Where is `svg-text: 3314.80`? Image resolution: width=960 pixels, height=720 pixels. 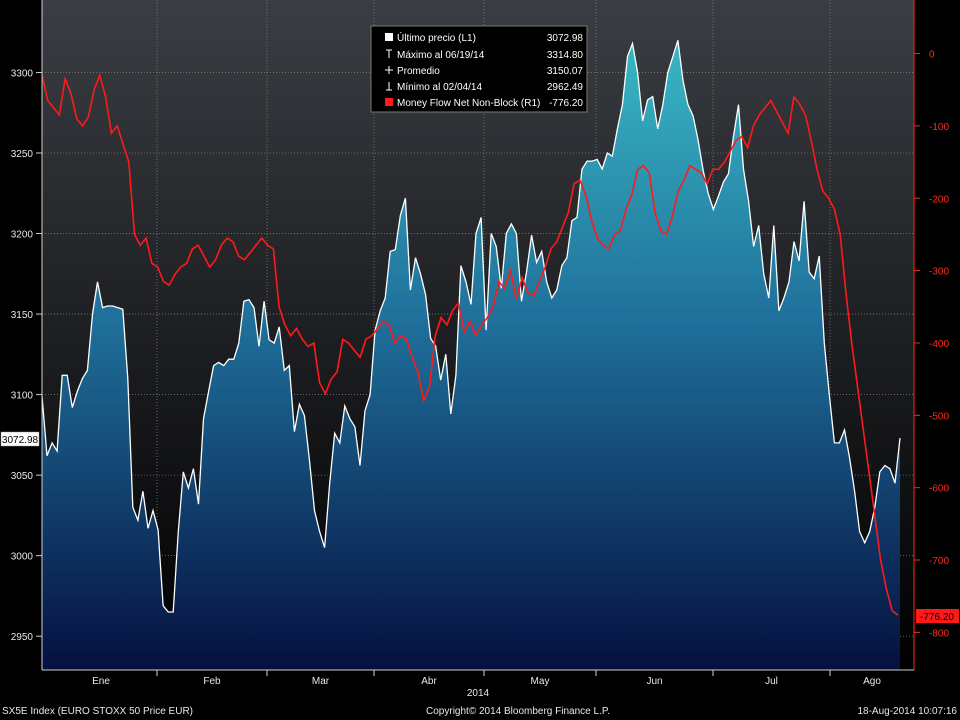 svg-text: 3314.80 is located at coordinates (565, 55).